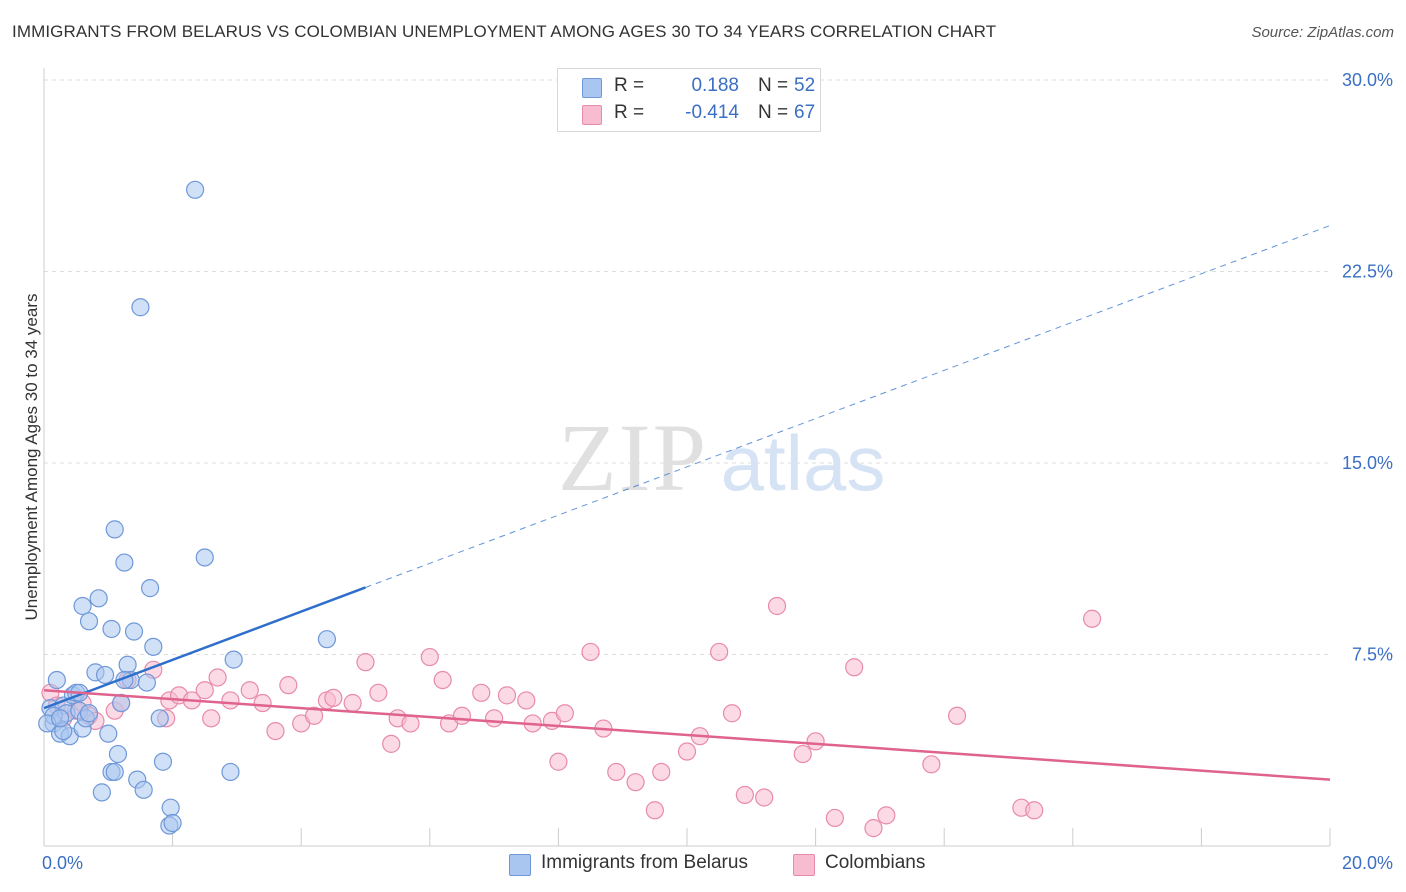  What do you see at coordinates (204, 648) in the screenshot?
I see `belarus-trend-line` at bounding box center [204, 648].